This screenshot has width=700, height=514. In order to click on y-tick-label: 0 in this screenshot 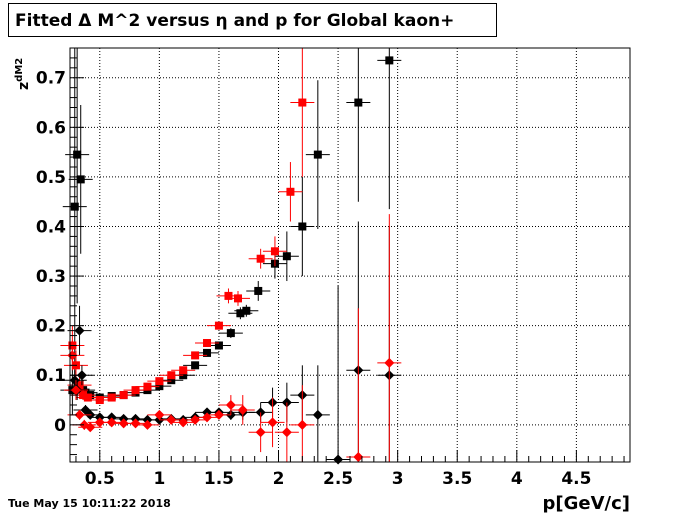, I will do `click(60, 426)`.